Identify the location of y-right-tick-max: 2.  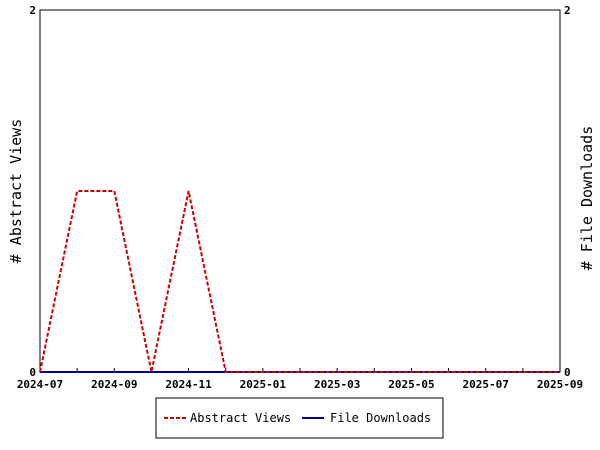
(567, 10).